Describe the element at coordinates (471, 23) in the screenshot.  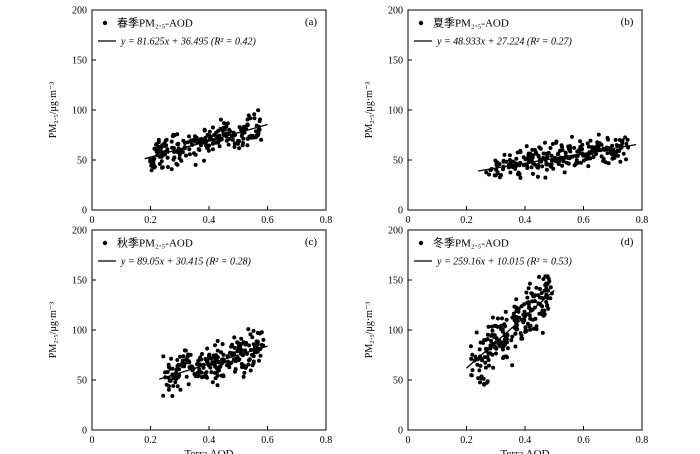
I see `legend-points-label: 夏季PM₂.₅-AOD` at that location.